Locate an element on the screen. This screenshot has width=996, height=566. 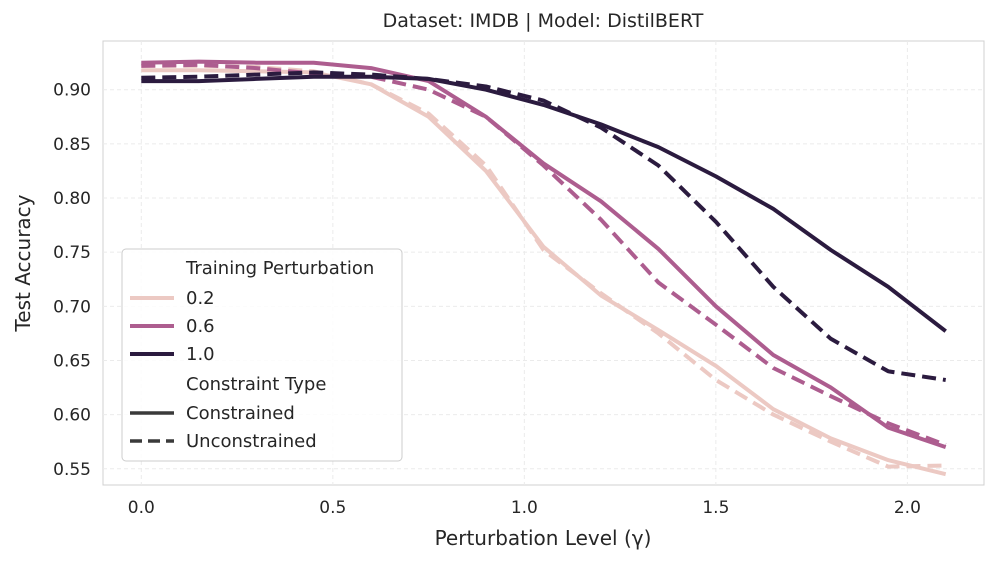
legend-label-0.2: 0.2 is located at coordinates (200, 298).